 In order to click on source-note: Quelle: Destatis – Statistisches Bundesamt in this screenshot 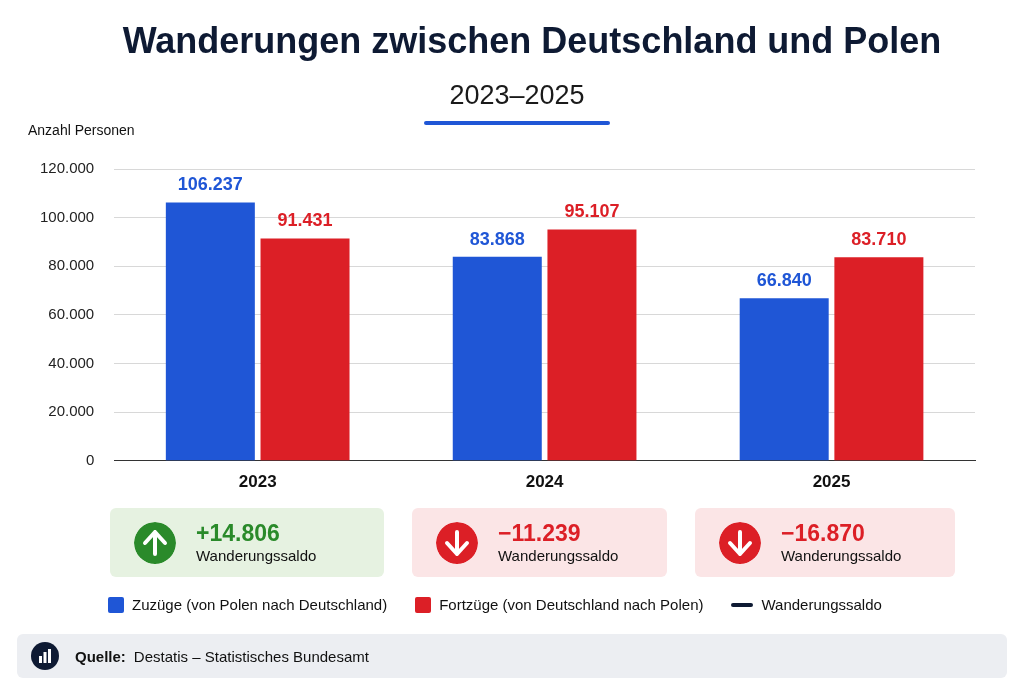, I will do `click(222, 656)`.